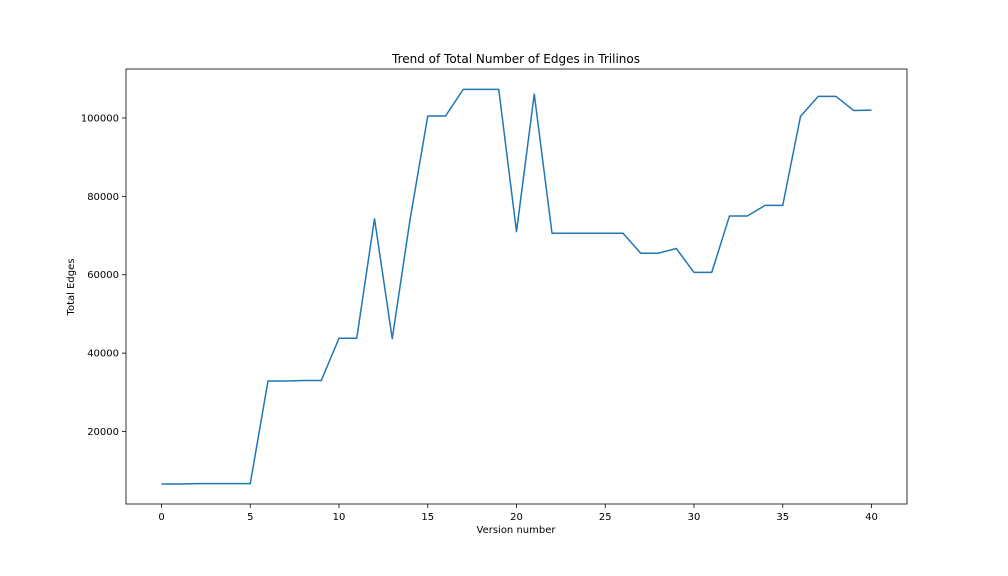 This screenshot has width=1008, height=576. Describe the element at coordinates (782, 517) in the screenshot. I see `x-tick-label: 35` at that location.